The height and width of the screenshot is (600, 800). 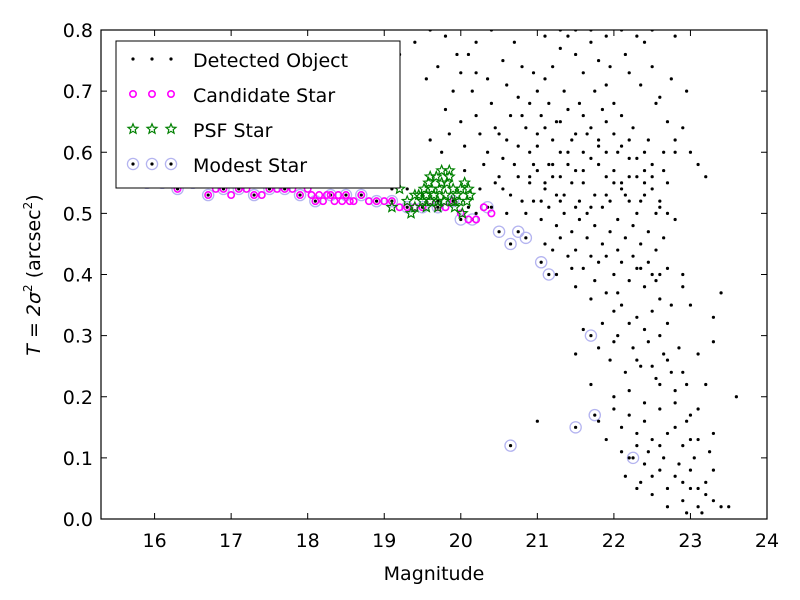 I want to click on x-tick-label: 21, so click(x=537, y=541).